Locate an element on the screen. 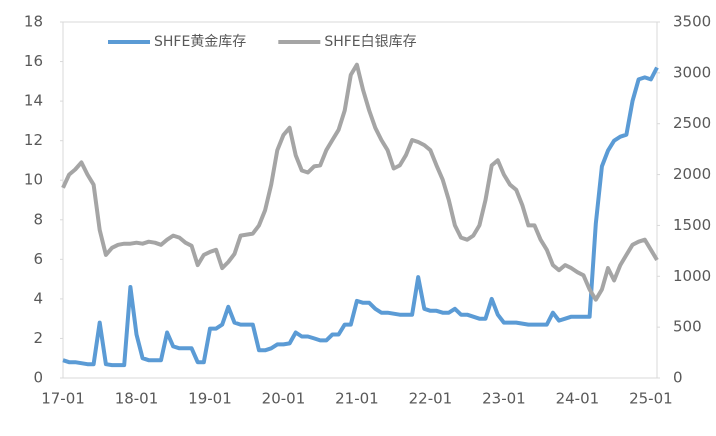 This screenshot has height=436, width=716. x-tick-label: 25-01 is located at coordinates (651, 399).